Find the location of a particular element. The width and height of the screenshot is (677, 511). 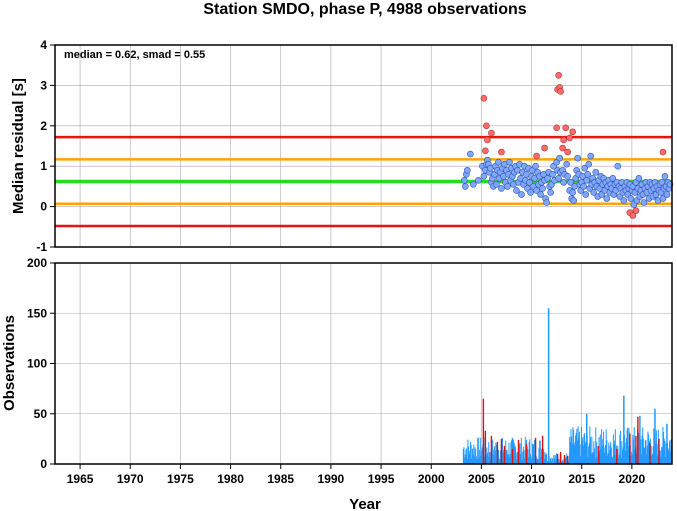

stats-annotation: median = 0.62, smad = 0.55 is located at coordinates (134, 55).